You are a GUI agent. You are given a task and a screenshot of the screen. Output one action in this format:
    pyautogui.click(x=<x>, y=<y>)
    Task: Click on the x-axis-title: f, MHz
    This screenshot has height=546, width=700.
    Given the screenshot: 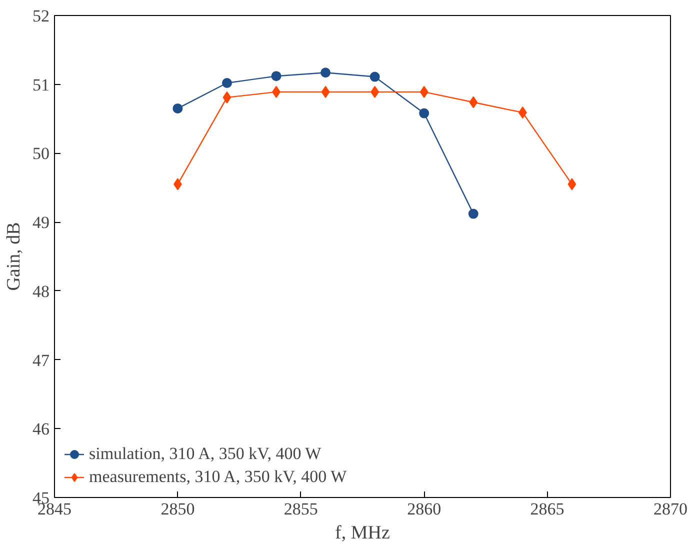 What is the action you would take?
    pyautogui.click(x=362, y=533)
    